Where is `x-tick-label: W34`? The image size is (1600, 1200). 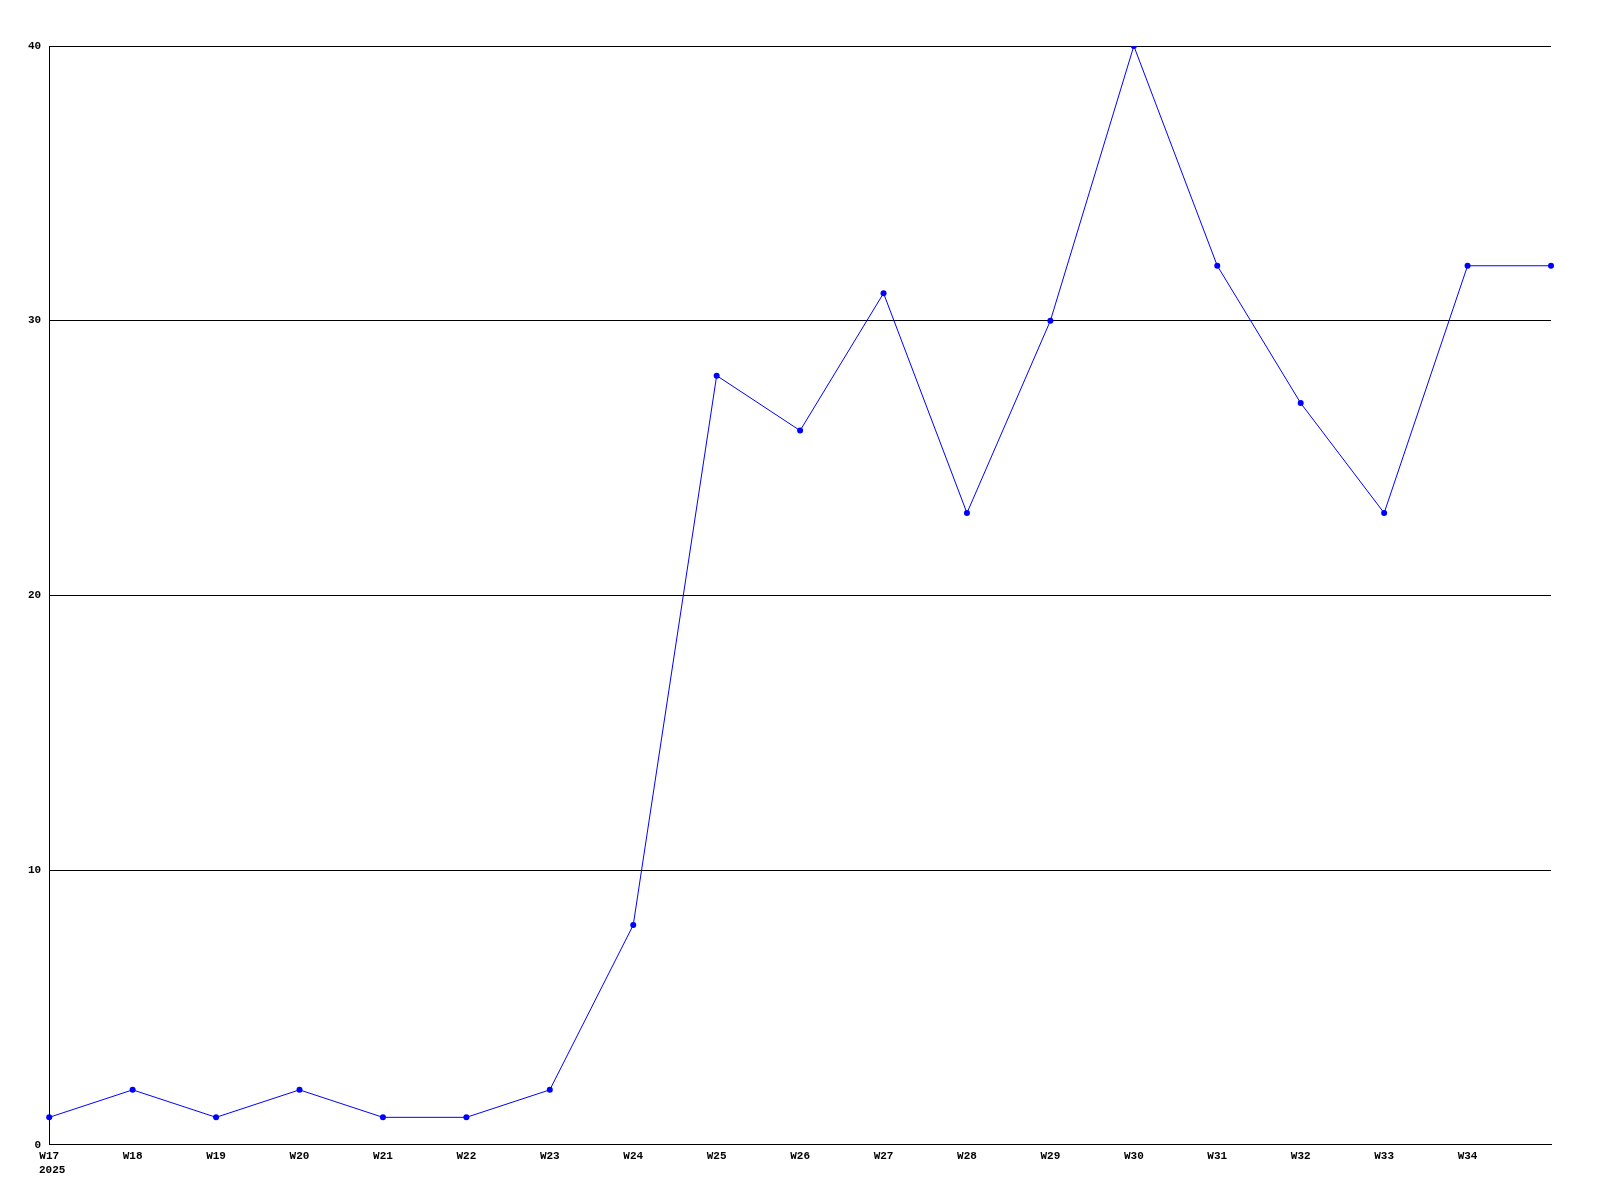 x-tick-label: W34 is located at coordinates (1467, 1156).